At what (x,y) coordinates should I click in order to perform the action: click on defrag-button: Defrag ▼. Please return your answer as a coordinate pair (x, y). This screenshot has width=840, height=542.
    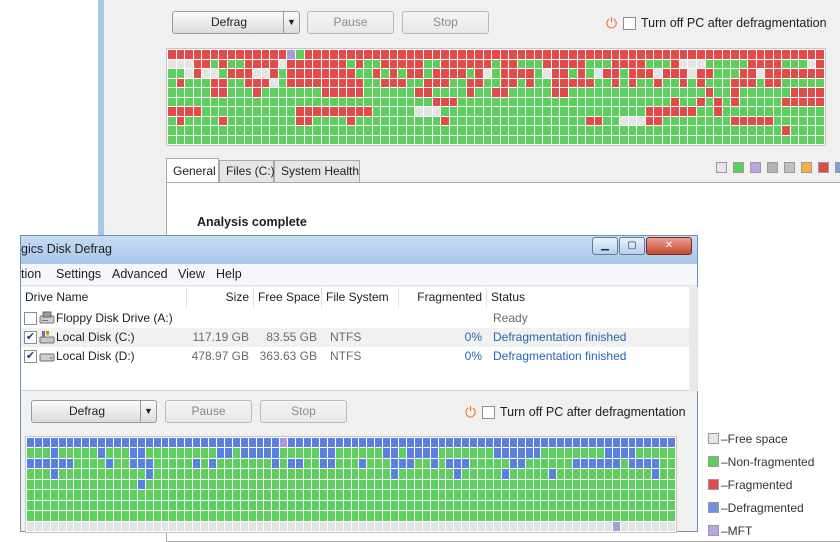
    Looking at the image, I should click on (94, 411).